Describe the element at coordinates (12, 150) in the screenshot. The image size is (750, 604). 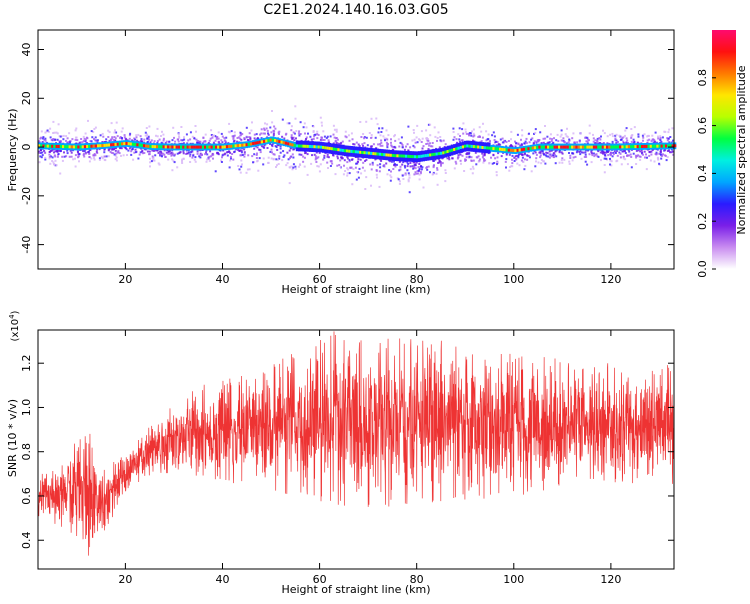
I see `spectrogram-y-axis-label: Frequency (Hz)` at that location.